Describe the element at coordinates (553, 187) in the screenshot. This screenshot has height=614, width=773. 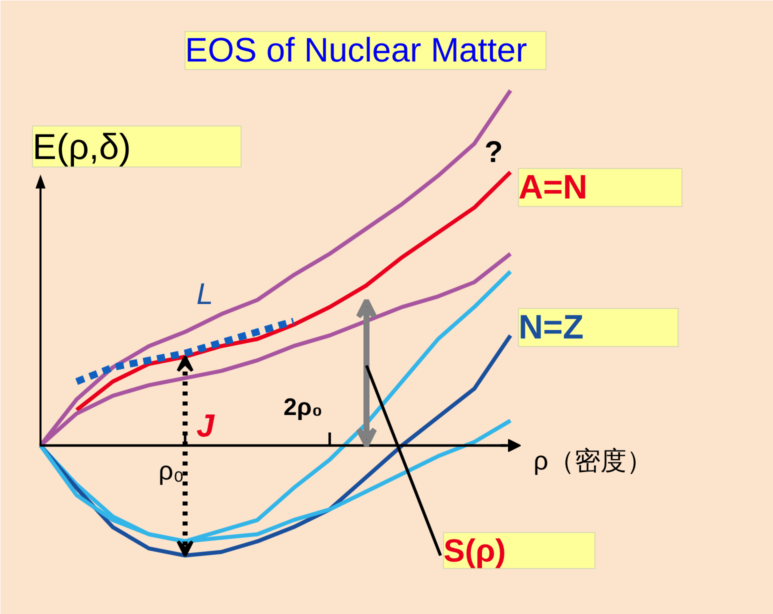
I see `series-label: A=N` at that location.